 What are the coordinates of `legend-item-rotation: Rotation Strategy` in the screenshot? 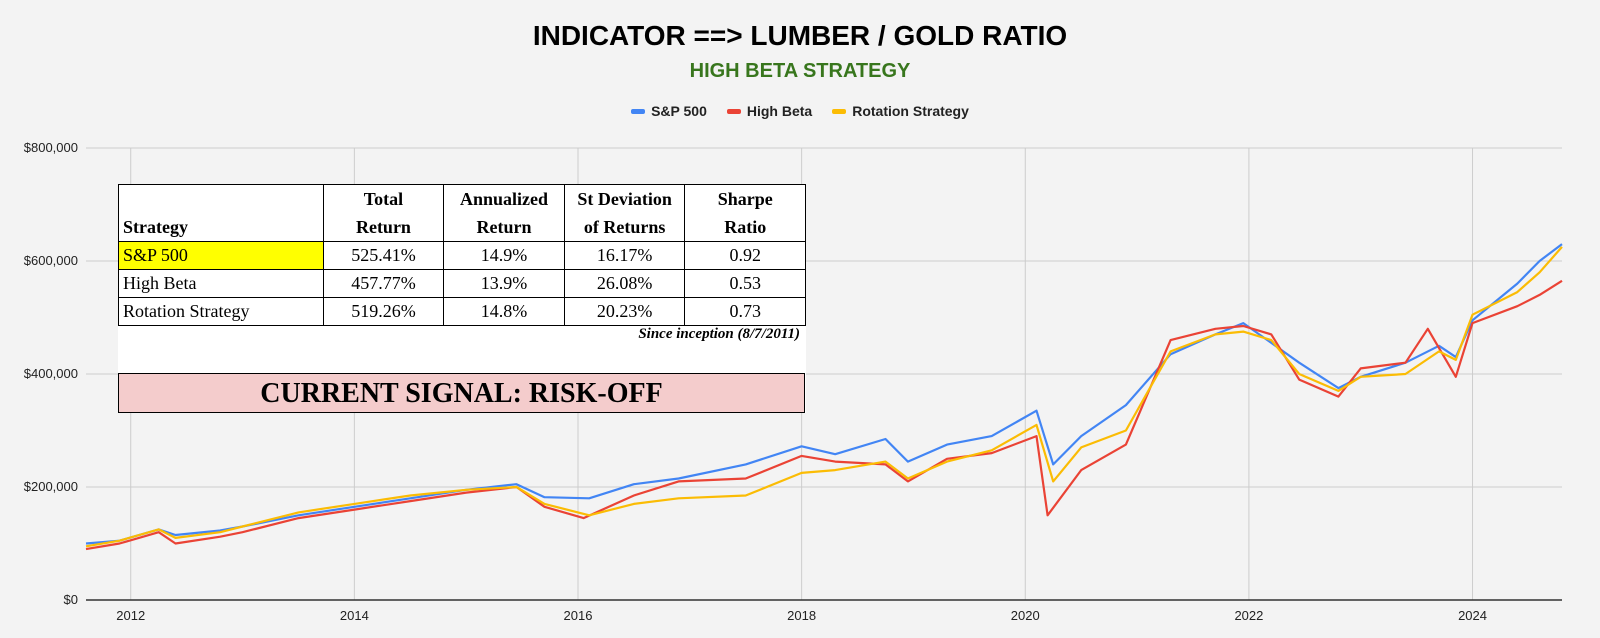 It's located at (900, 111).